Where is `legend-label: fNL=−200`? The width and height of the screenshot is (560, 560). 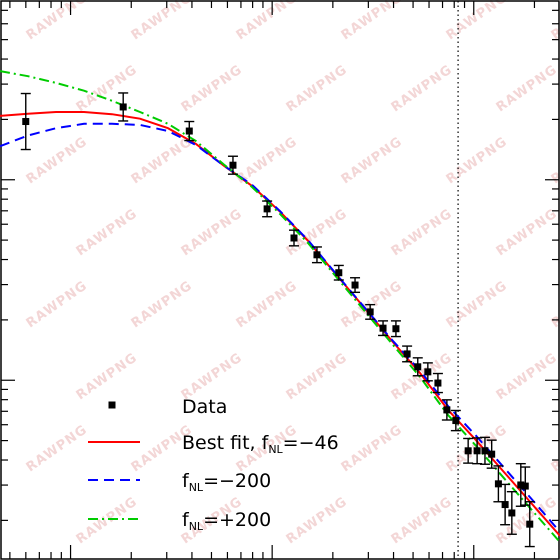 legend-label: fNL=−200 is located at coordinates (226, 482).